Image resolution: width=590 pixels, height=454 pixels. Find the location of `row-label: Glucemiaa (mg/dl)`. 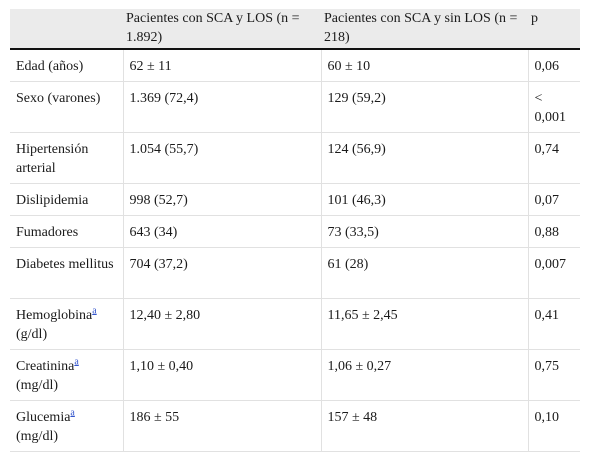

row-label: Glucemiaa (mg/dl) is located at coordinates (66, 426).